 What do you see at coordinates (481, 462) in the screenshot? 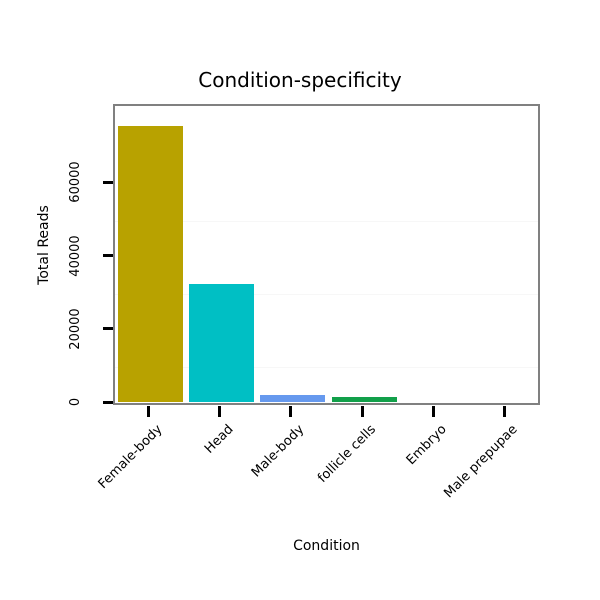
I see `x-axis-tick-label-text: Male prepupae` at bounding box center [481, 462].